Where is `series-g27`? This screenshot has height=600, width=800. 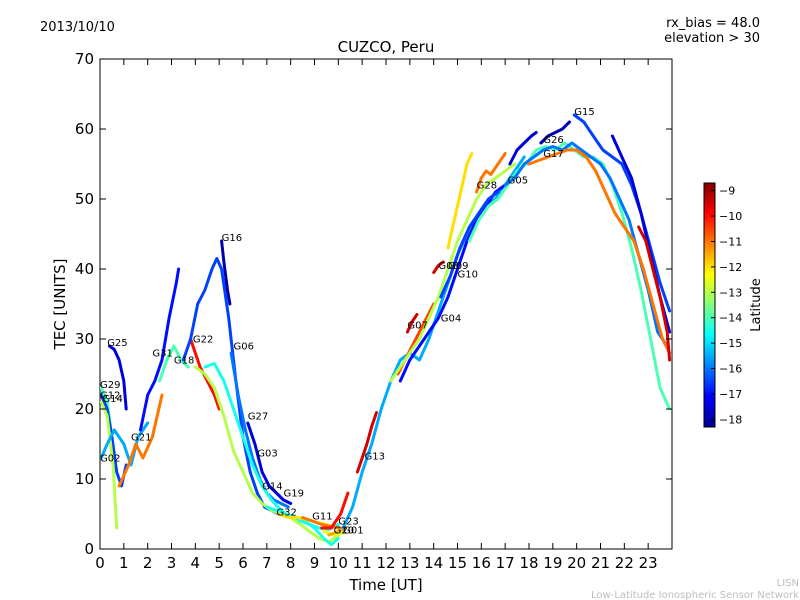 series-g27 is located at coordinates (269, 463).